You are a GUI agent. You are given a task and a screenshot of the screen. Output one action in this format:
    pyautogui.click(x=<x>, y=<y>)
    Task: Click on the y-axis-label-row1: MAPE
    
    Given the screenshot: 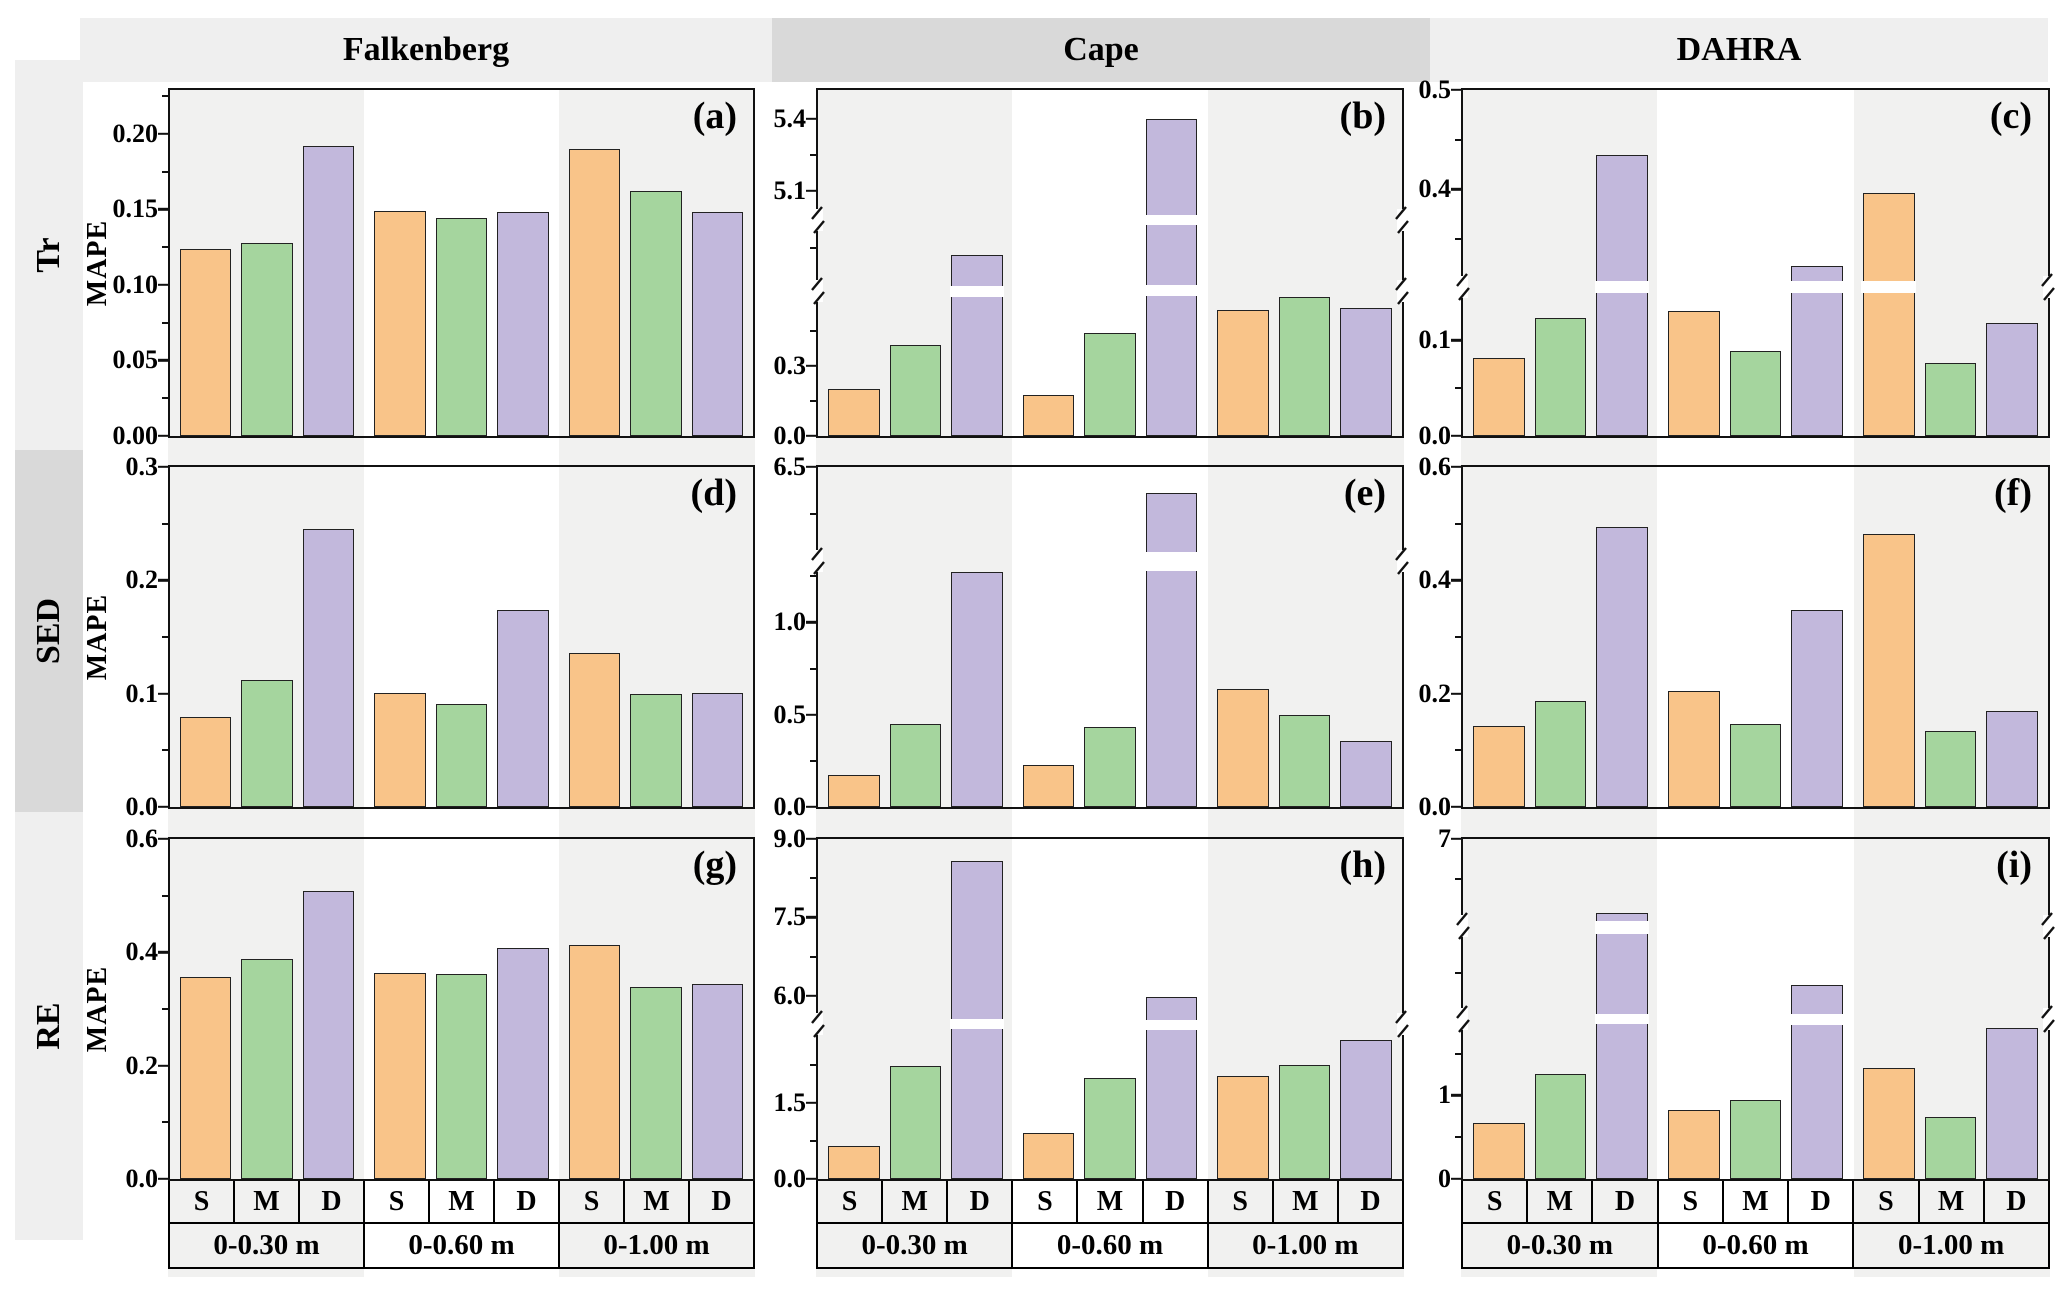 What is the action you would take?
    pyautogui.click(x=97, y=263)
    